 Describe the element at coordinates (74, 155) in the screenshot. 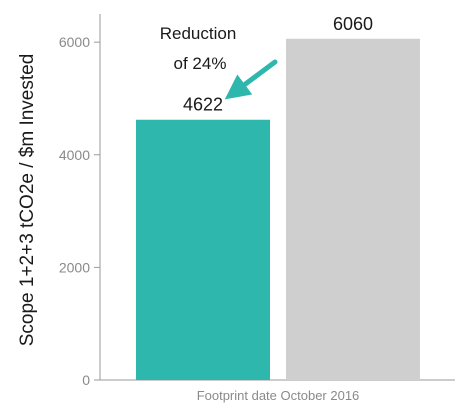

I see `y-tick-label: 4000` at that location.